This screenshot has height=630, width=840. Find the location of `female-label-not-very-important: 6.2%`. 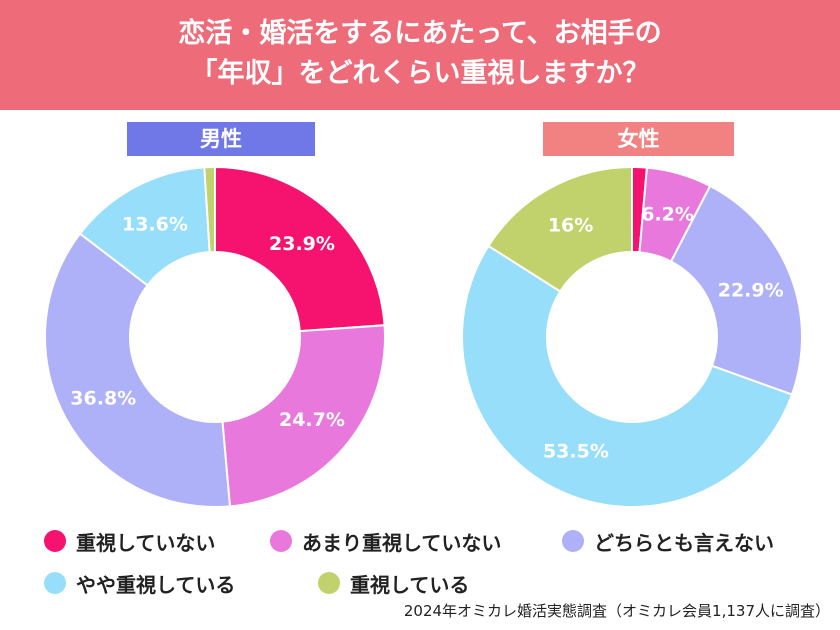

female-label-not-very-important: 6.2% is located at coordinates (667, 215).